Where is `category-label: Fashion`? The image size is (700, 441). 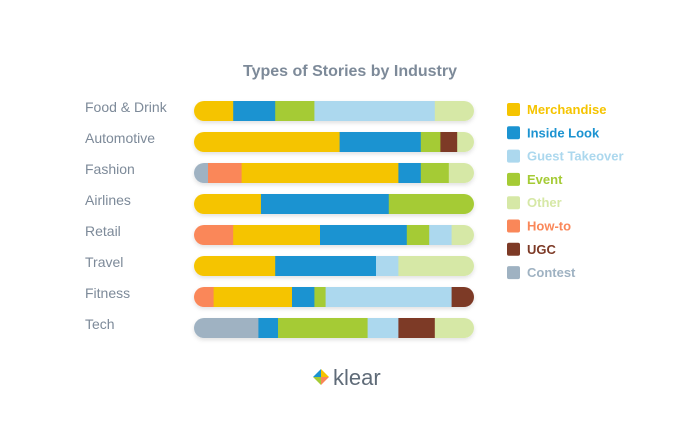 category-label: Fashion is located at coordinates (110, 169).